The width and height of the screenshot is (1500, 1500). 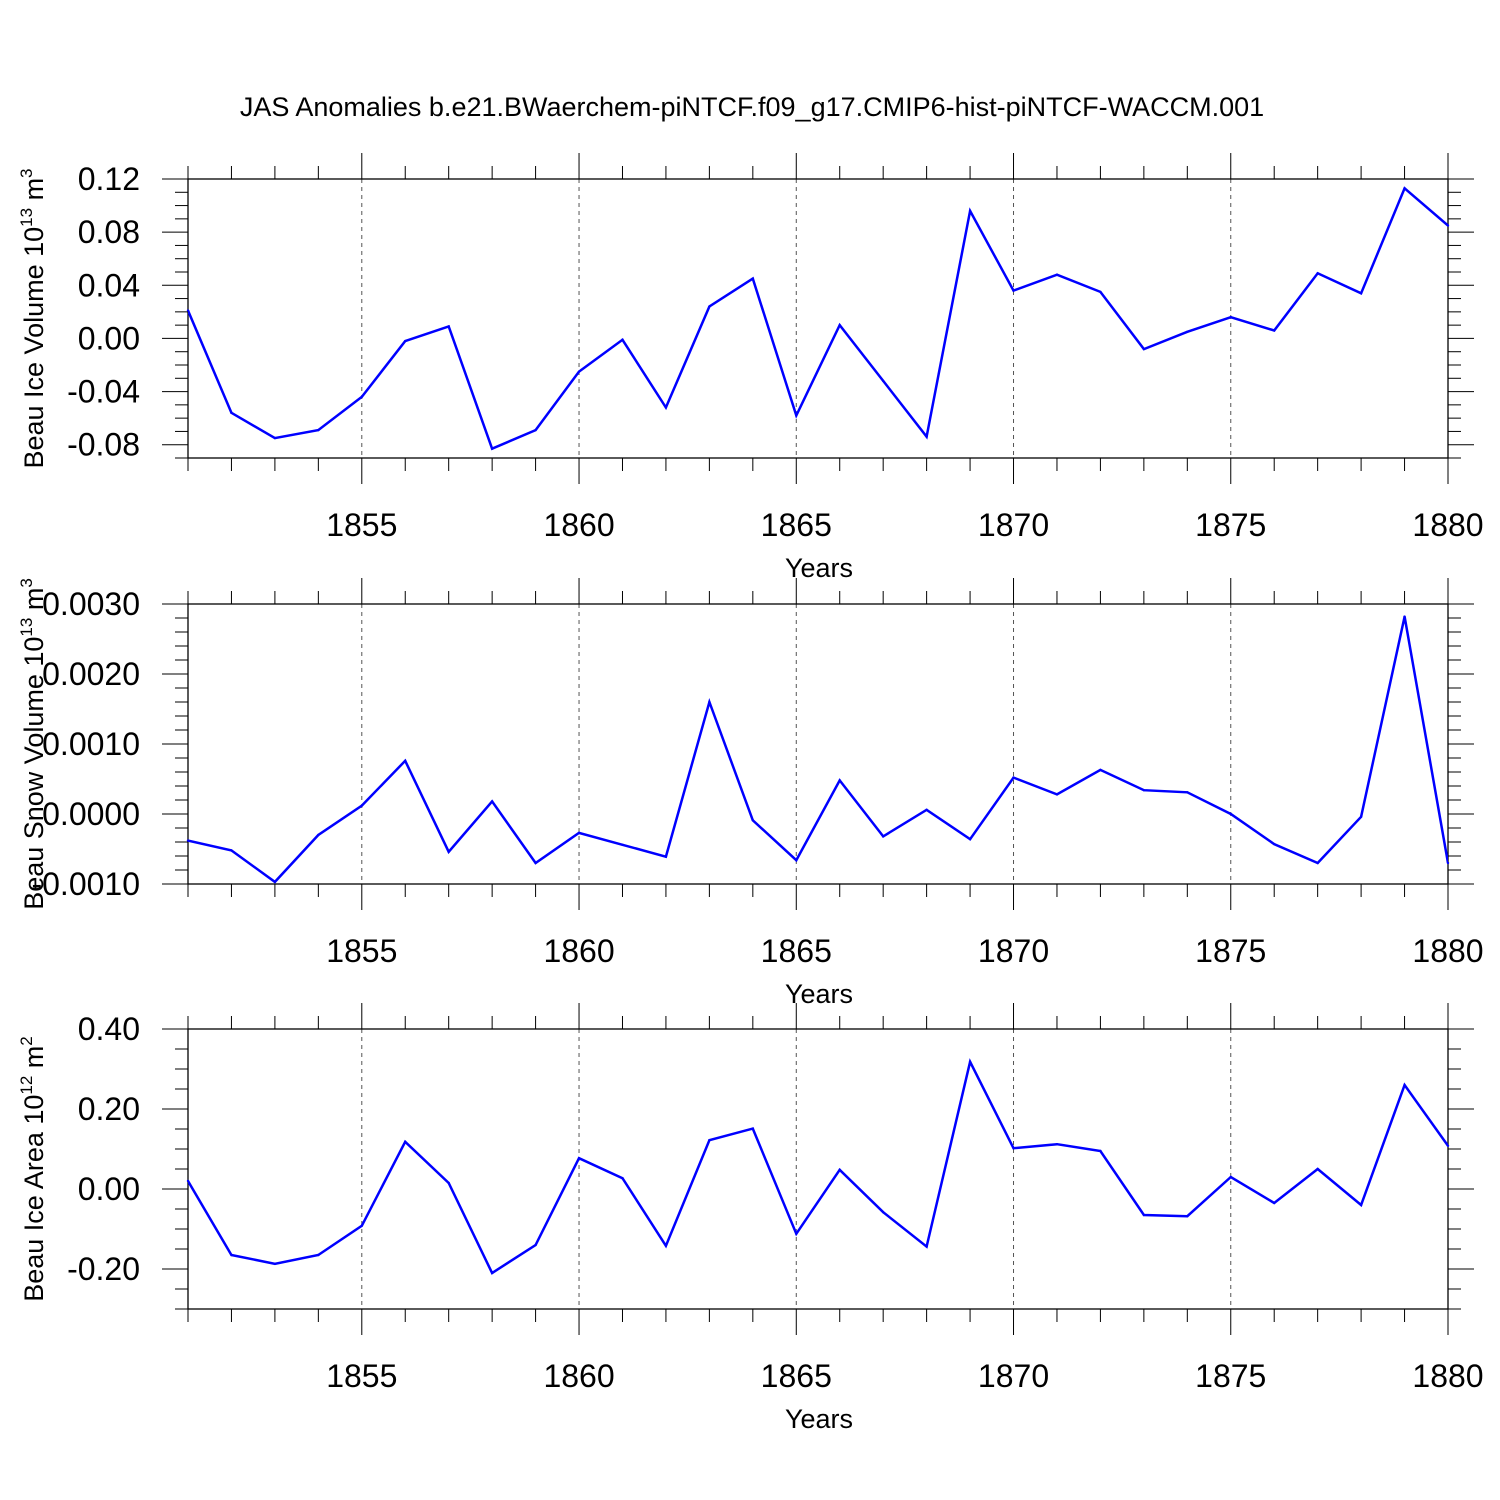 I want to click on y-axis-title: Beau Ice Area 1012 m2, so click(x=33, y=1169).